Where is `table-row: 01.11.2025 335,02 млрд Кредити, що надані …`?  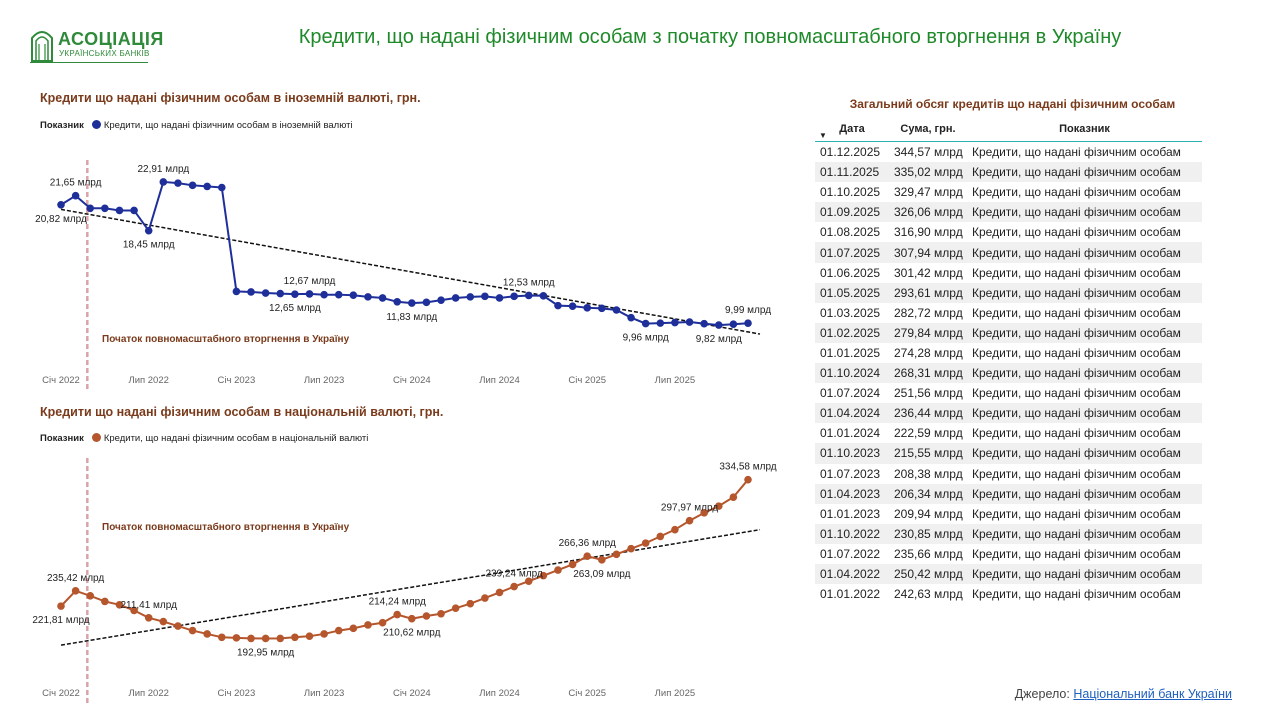 table-row: 01.11.2025 335,02 млрд Кредити, що надані … is located at coordinates (1008, 172).